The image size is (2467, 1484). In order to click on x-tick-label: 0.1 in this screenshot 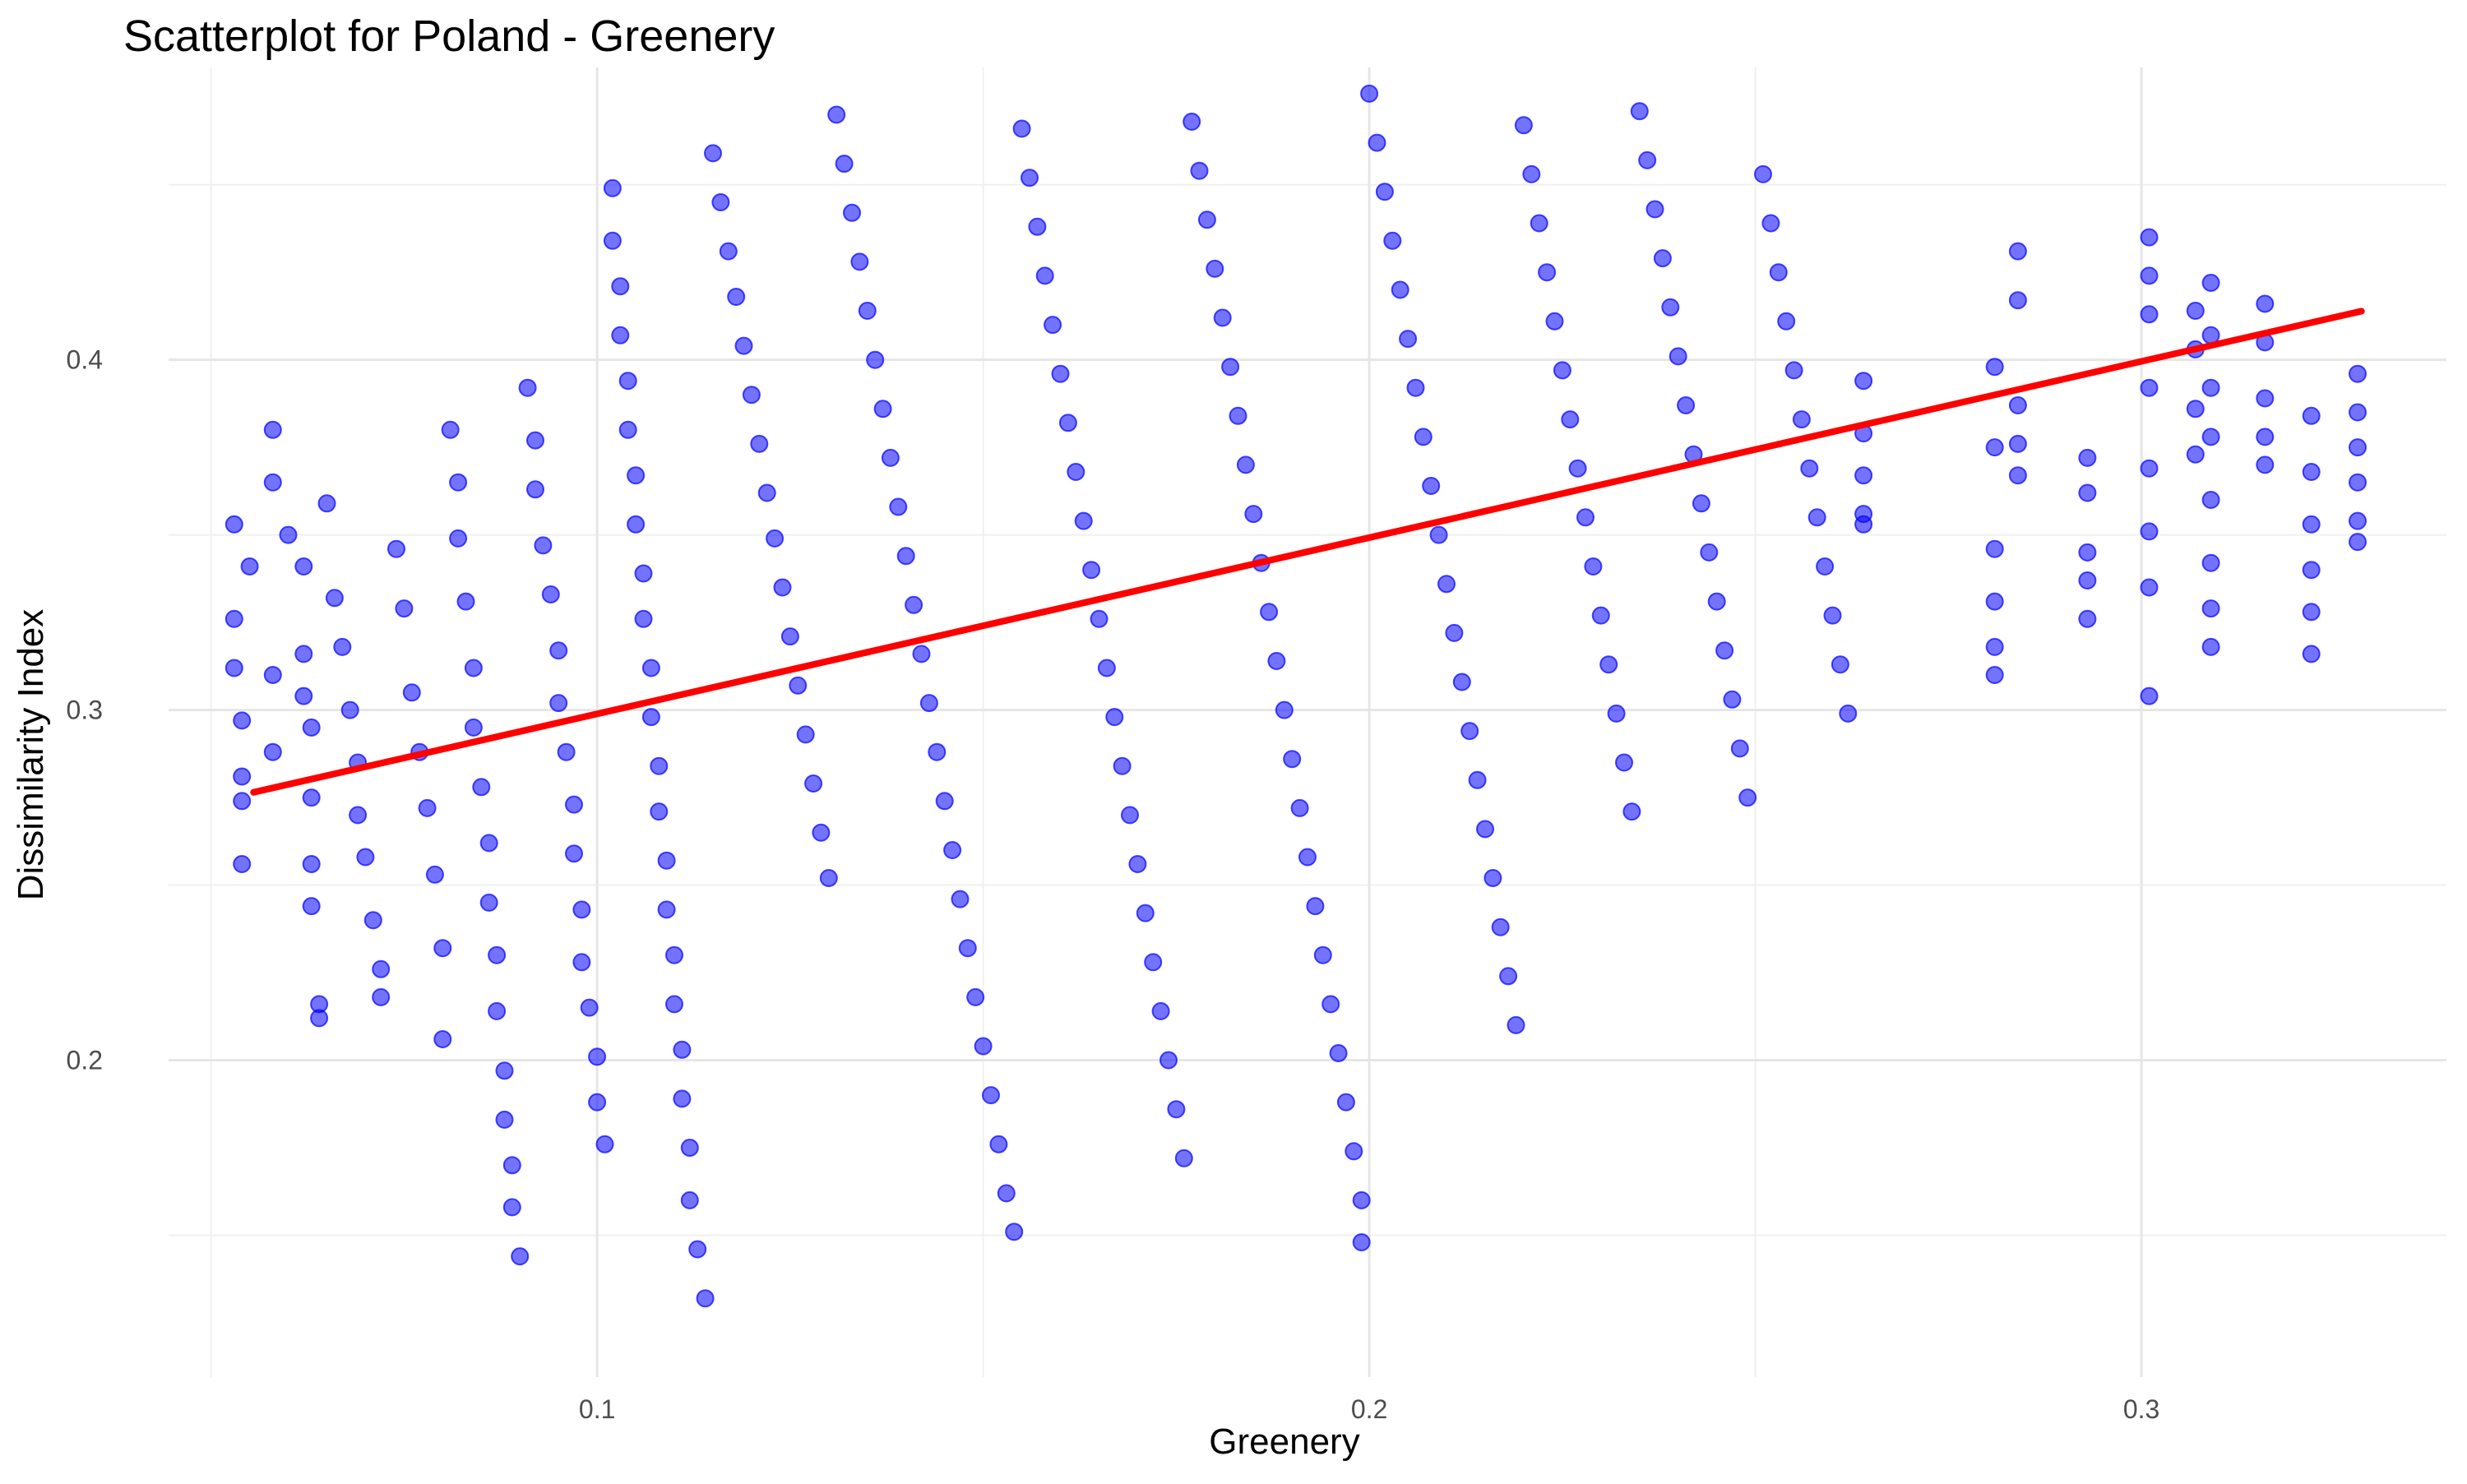, I will do `click(597, 1409)`.